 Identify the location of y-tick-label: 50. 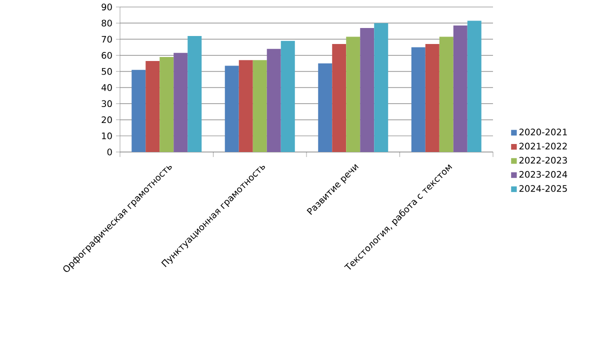
(107, 71).